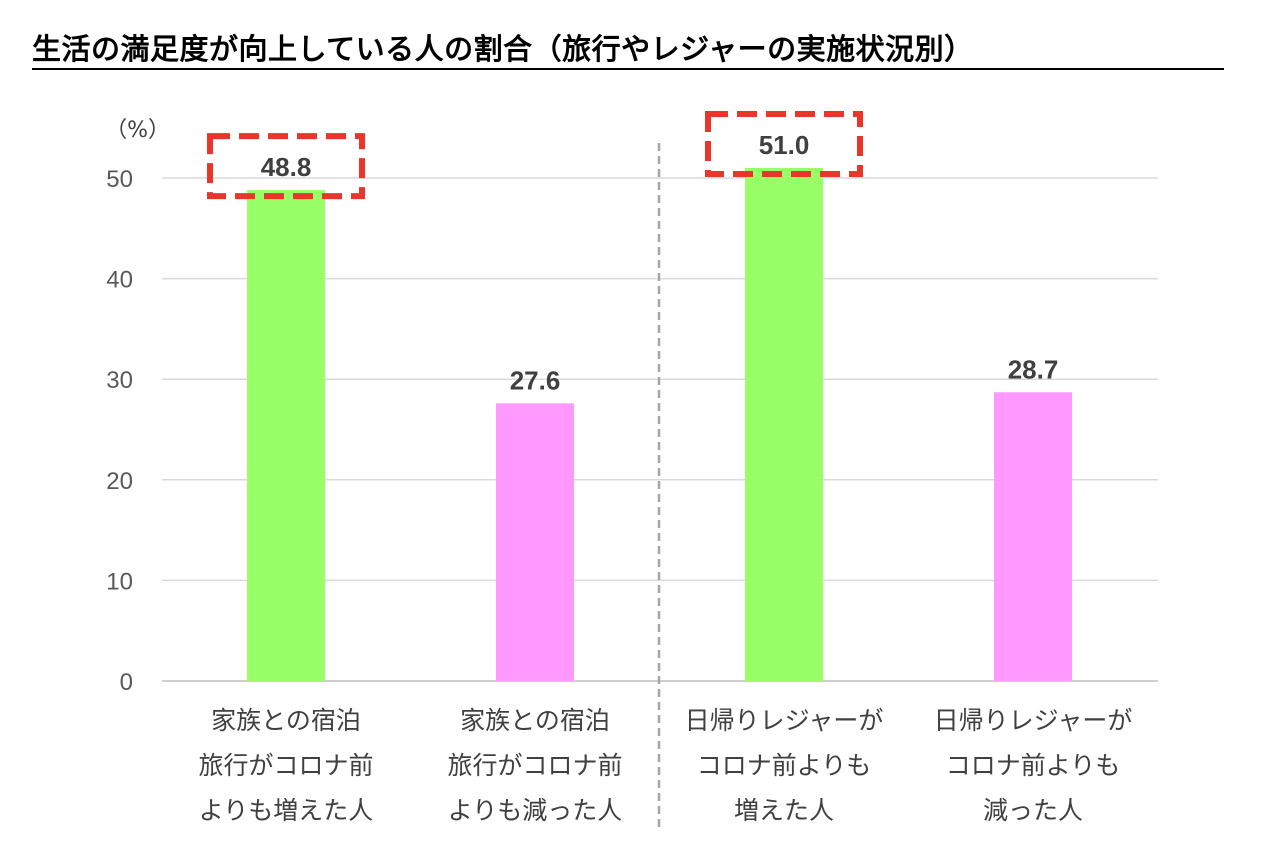 The height and width of the screenshot is (844, 1268). Describe the element at coordinates (126, 682) in the screenshot. I see `y-tick-label: 0` at that location.